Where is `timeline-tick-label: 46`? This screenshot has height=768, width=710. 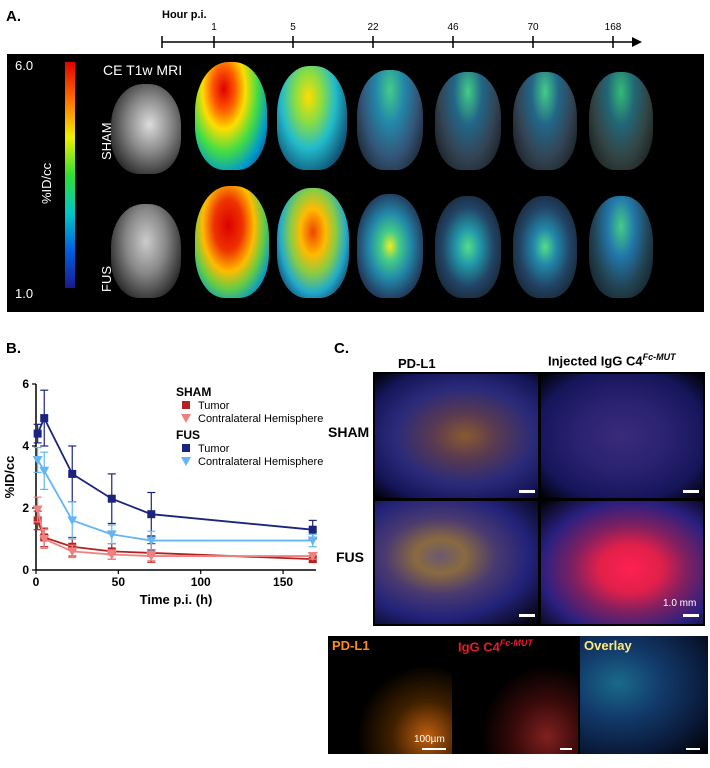
timeline-tick-label: 46 is located at coordinates (453, 27).